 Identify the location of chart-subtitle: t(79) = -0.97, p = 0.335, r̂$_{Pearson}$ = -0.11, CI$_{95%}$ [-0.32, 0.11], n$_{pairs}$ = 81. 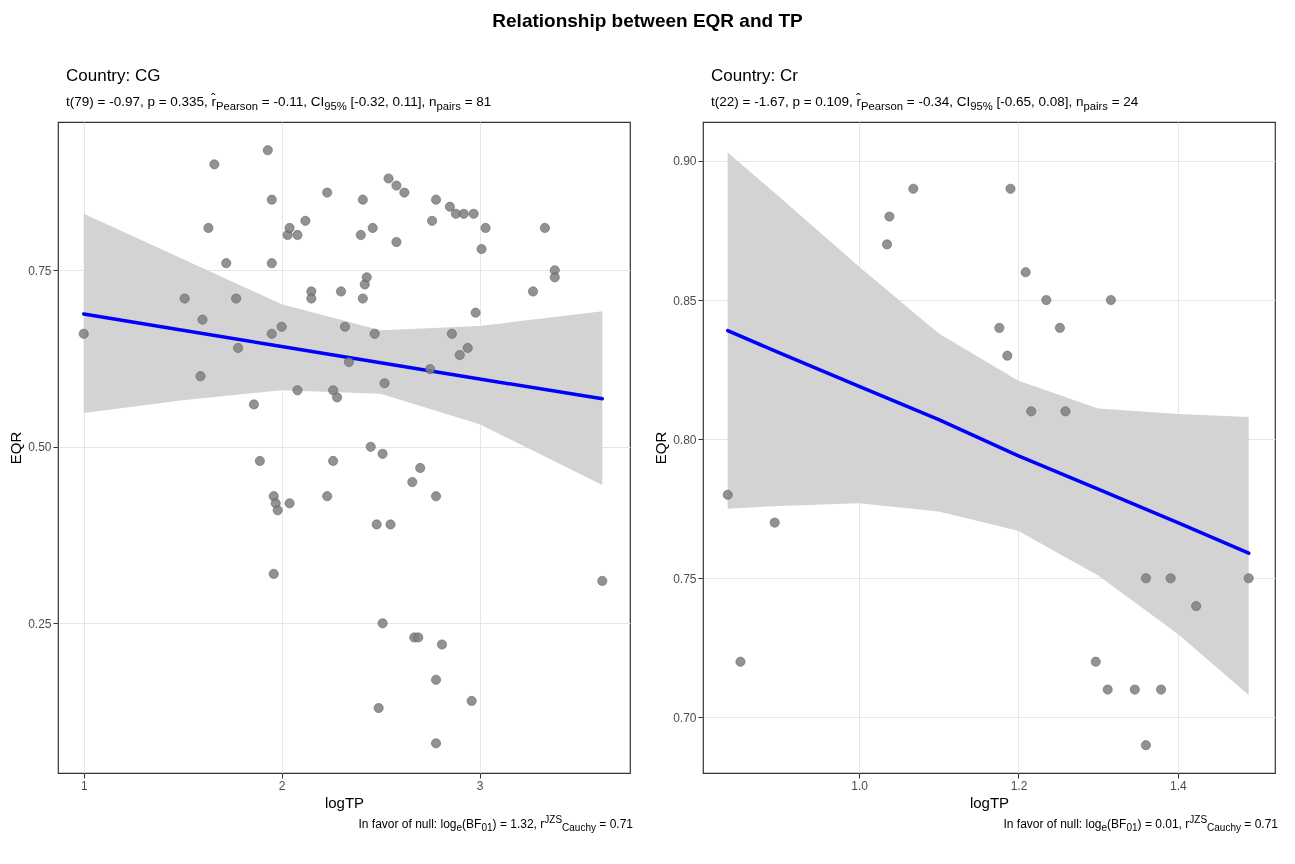
(279, 103).